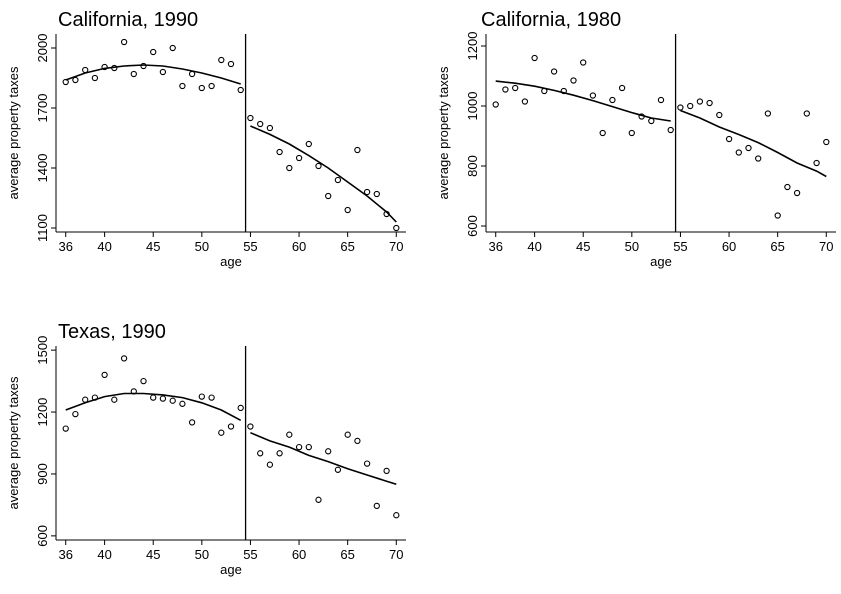 The width and height of the screenshot is (841, 594). Describe the element at coordinates (347, 554) in the screenshot. I see `x-tick-label: 65` at that location.